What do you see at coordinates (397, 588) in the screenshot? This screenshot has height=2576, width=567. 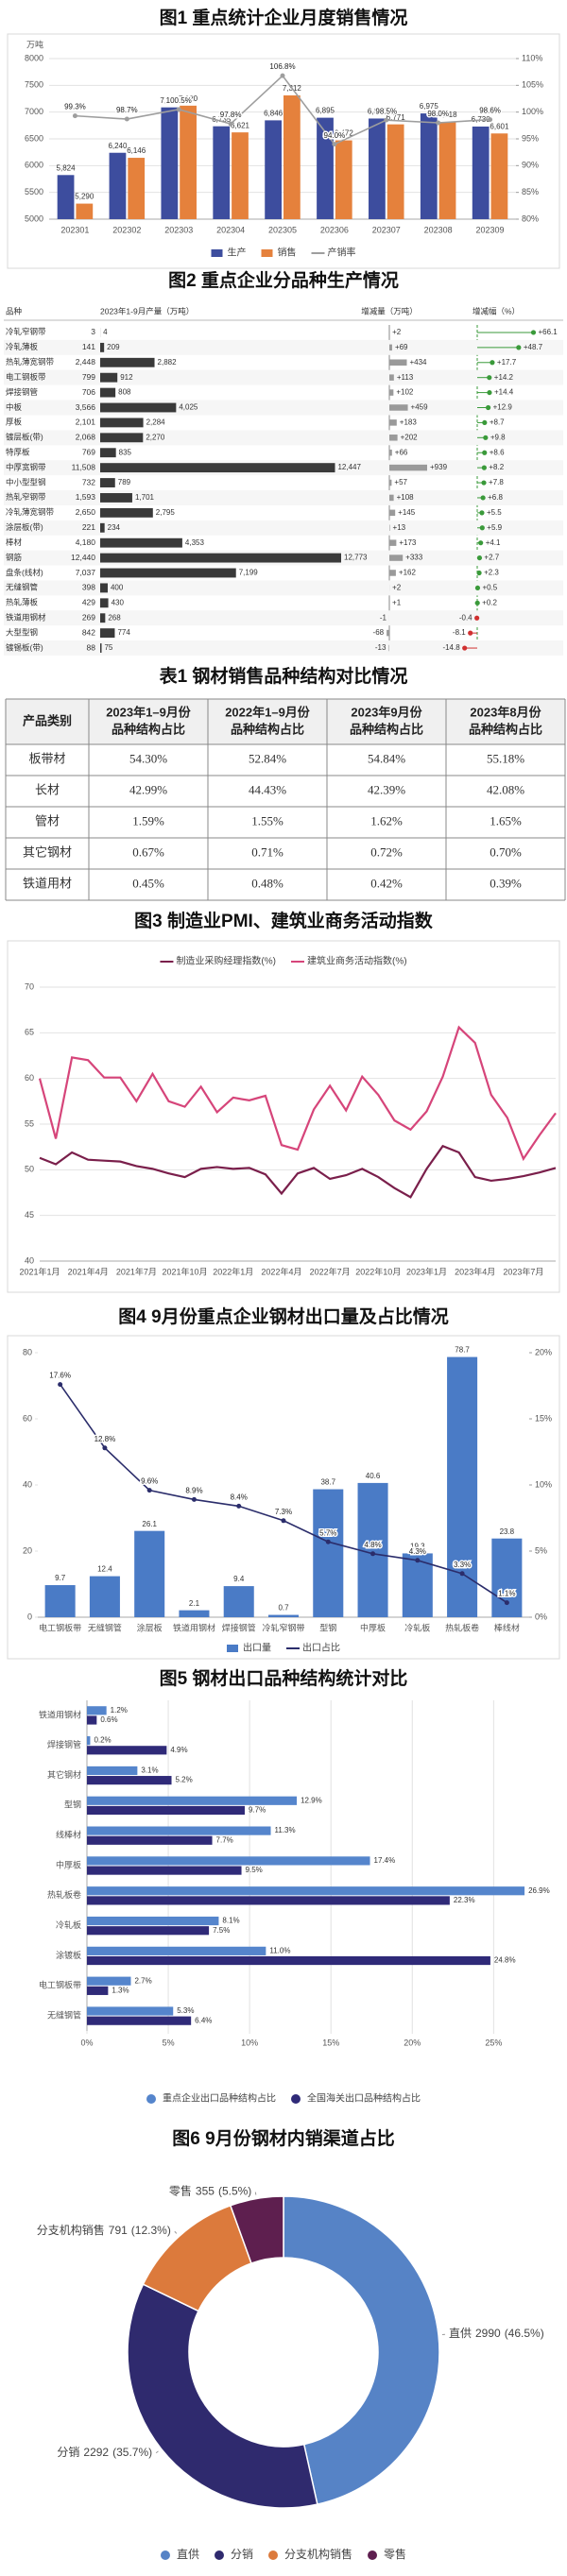 I see `change-label: +2` at bounding box center [397, 588].